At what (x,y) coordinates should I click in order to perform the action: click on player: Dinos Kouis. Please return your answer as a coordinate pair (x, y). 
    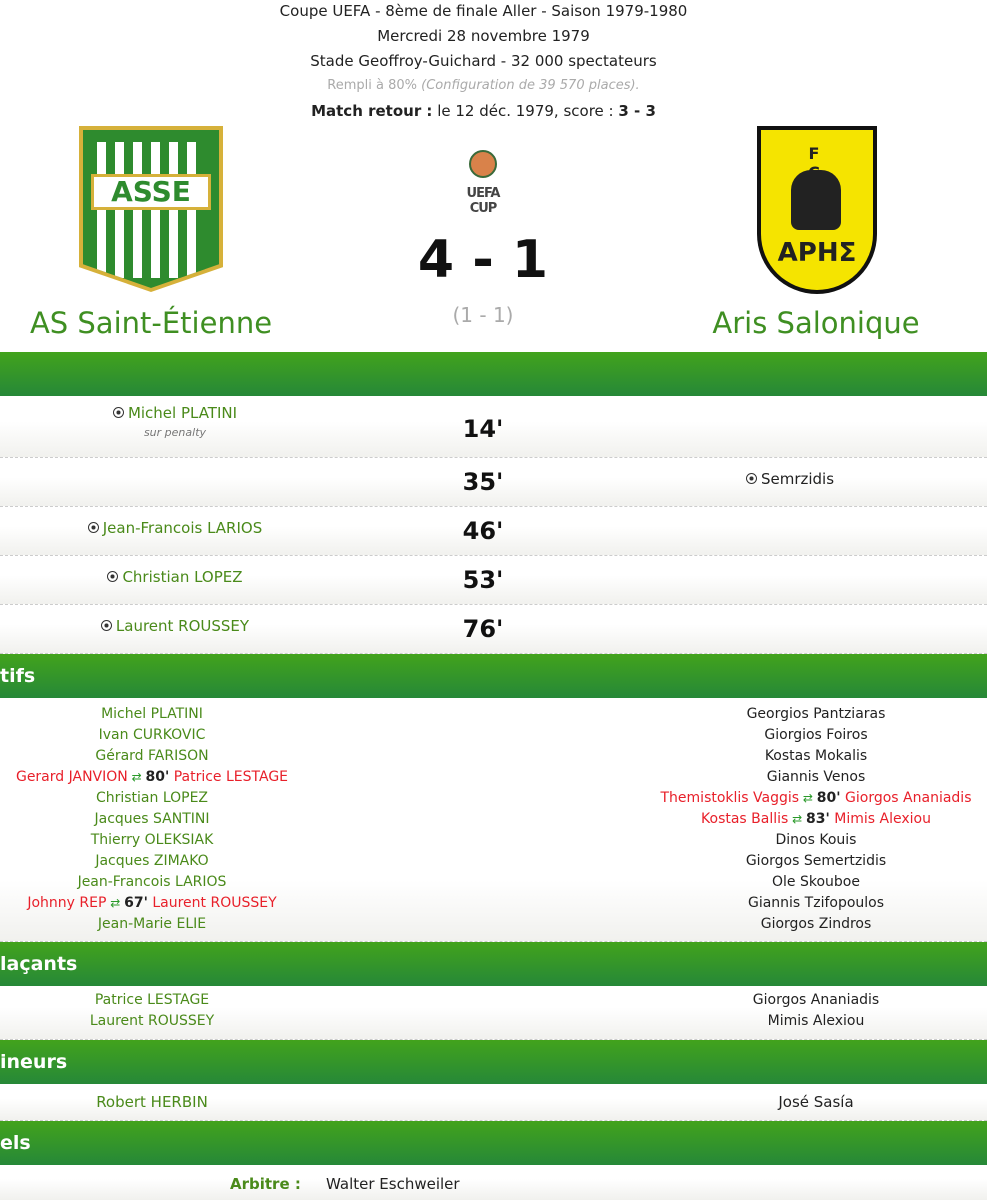
    Looking at the image, I should click on (796, 840).